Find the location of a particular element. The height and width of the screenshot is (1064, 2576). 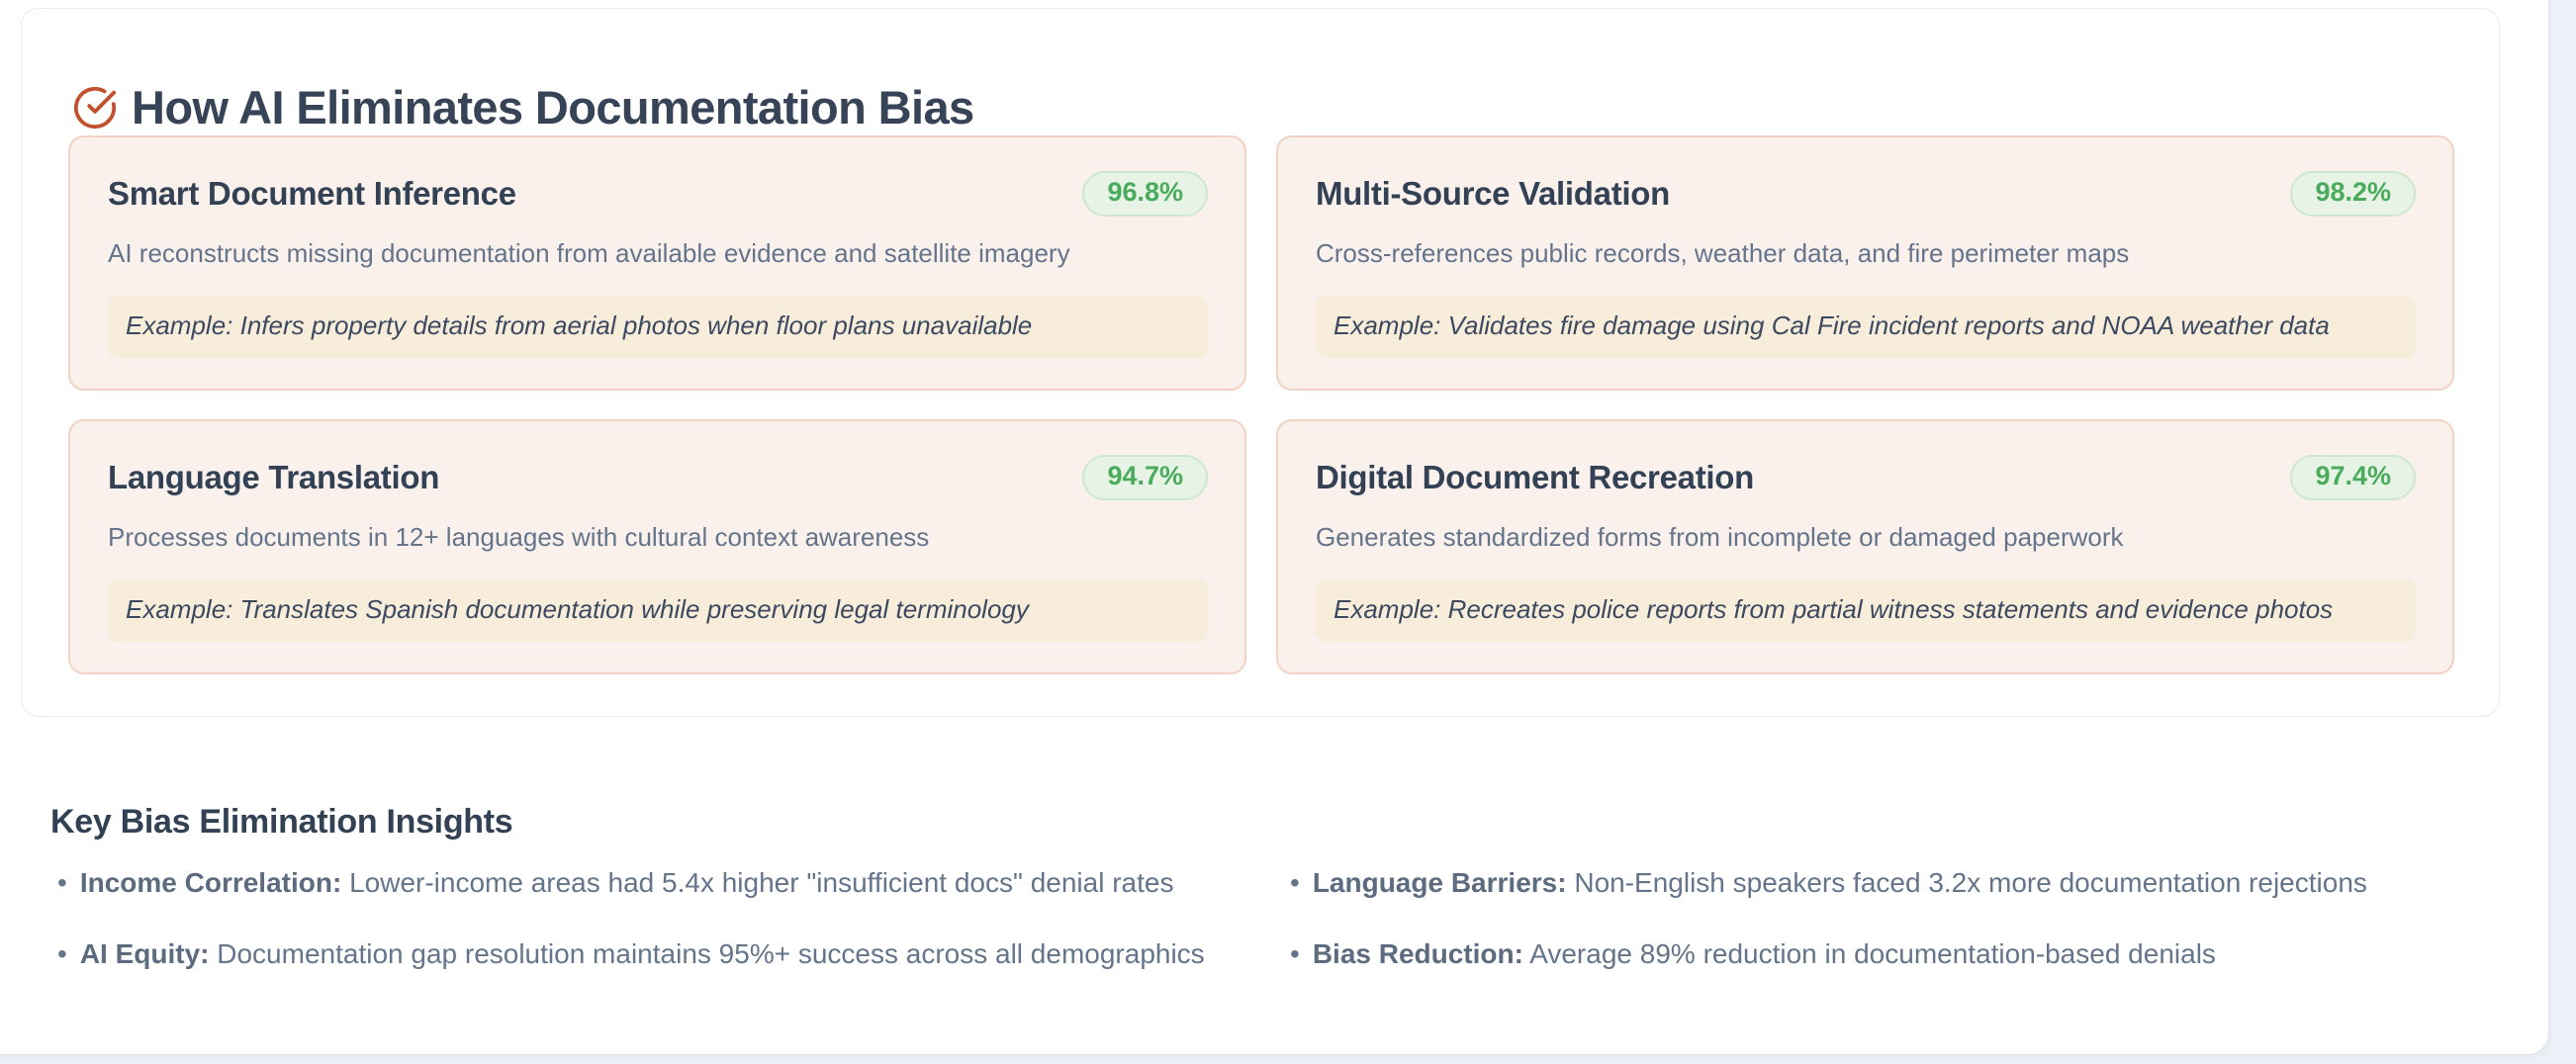

accuracy-badge: 97.4% is located at coordinates (2353, 477).